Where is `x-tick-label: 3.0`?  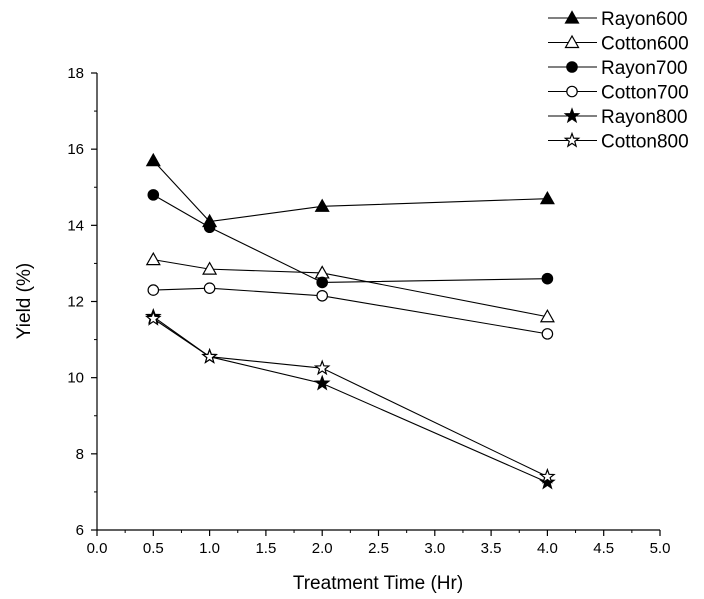 x-tick-label: 3.0 is located at coordinates (434, 548).